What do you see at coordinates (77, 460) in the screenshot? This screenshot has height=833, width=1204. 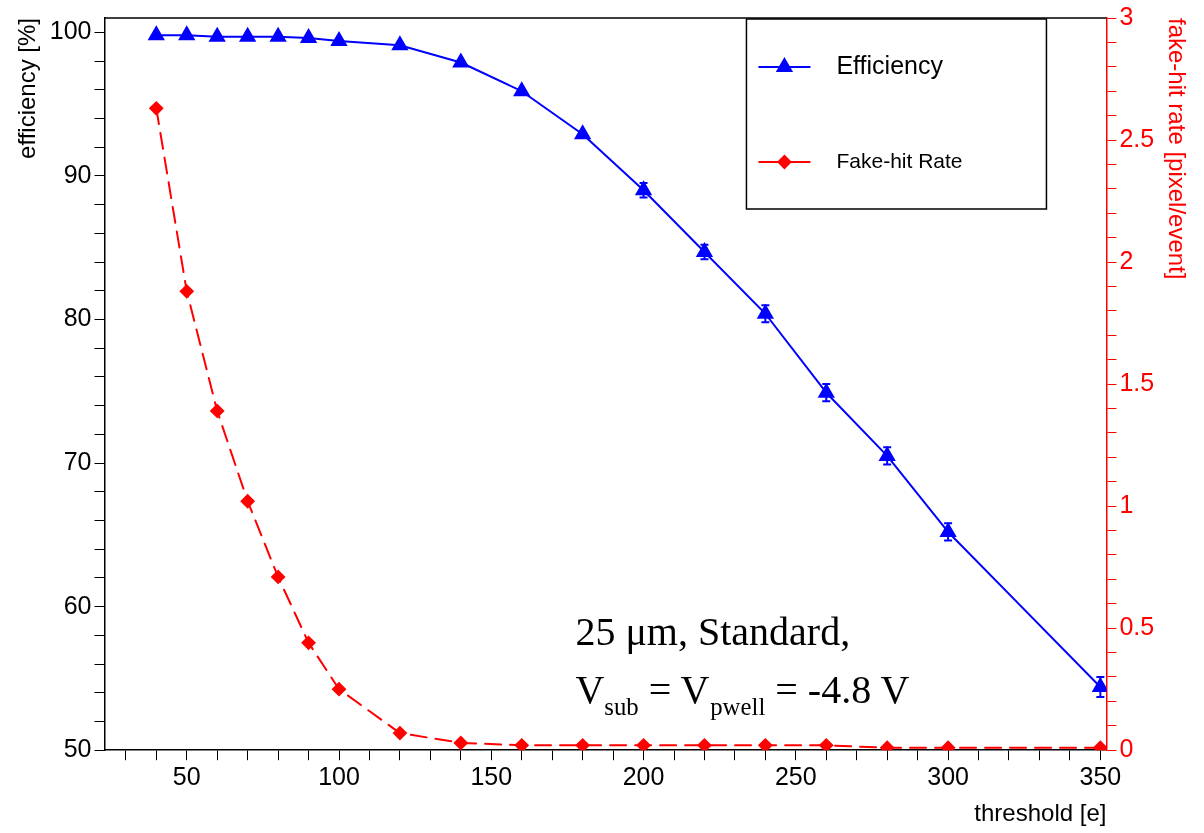 I see `y-tick-label: 70` at bounding box center [77, 460].